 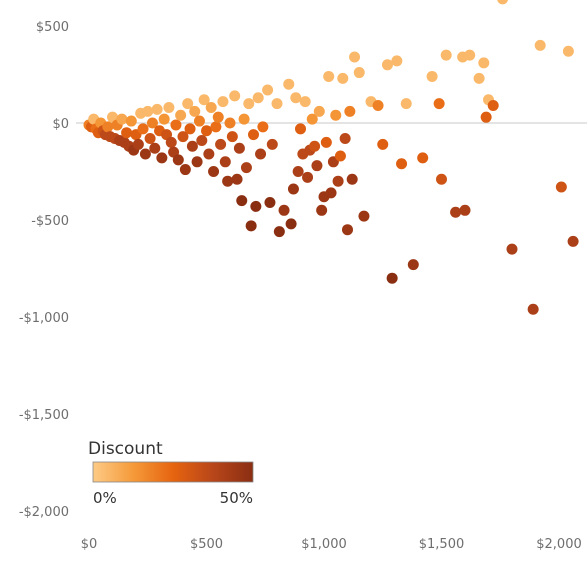 I want to click on legend-min-label: 0%, so click(x=105, y=498).